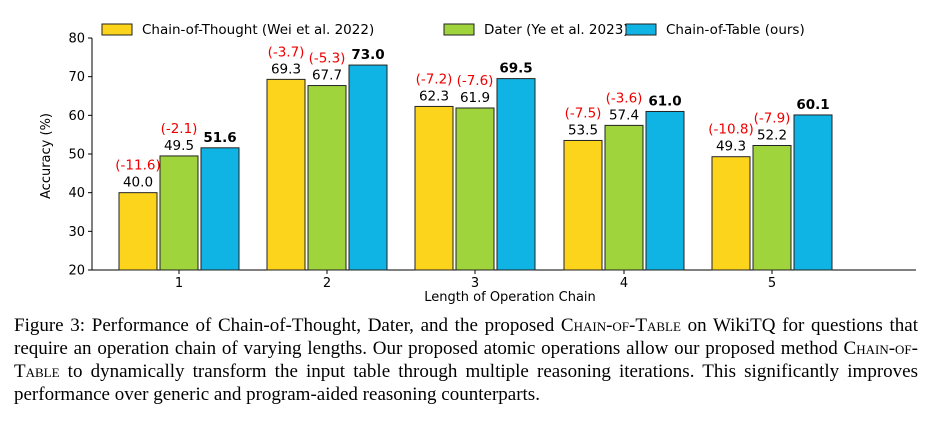  What do you see at coordinates (772, 283) in the screenshot?
I see `x-tick-label: 5` at bounding box center [772, 283].